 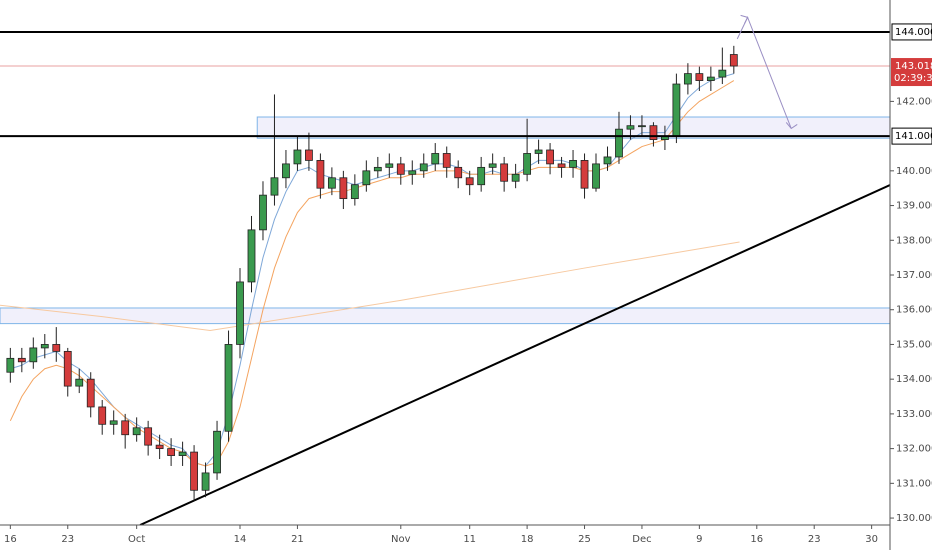 I want to click on price-axis-bg, so click(x=911, y=275).